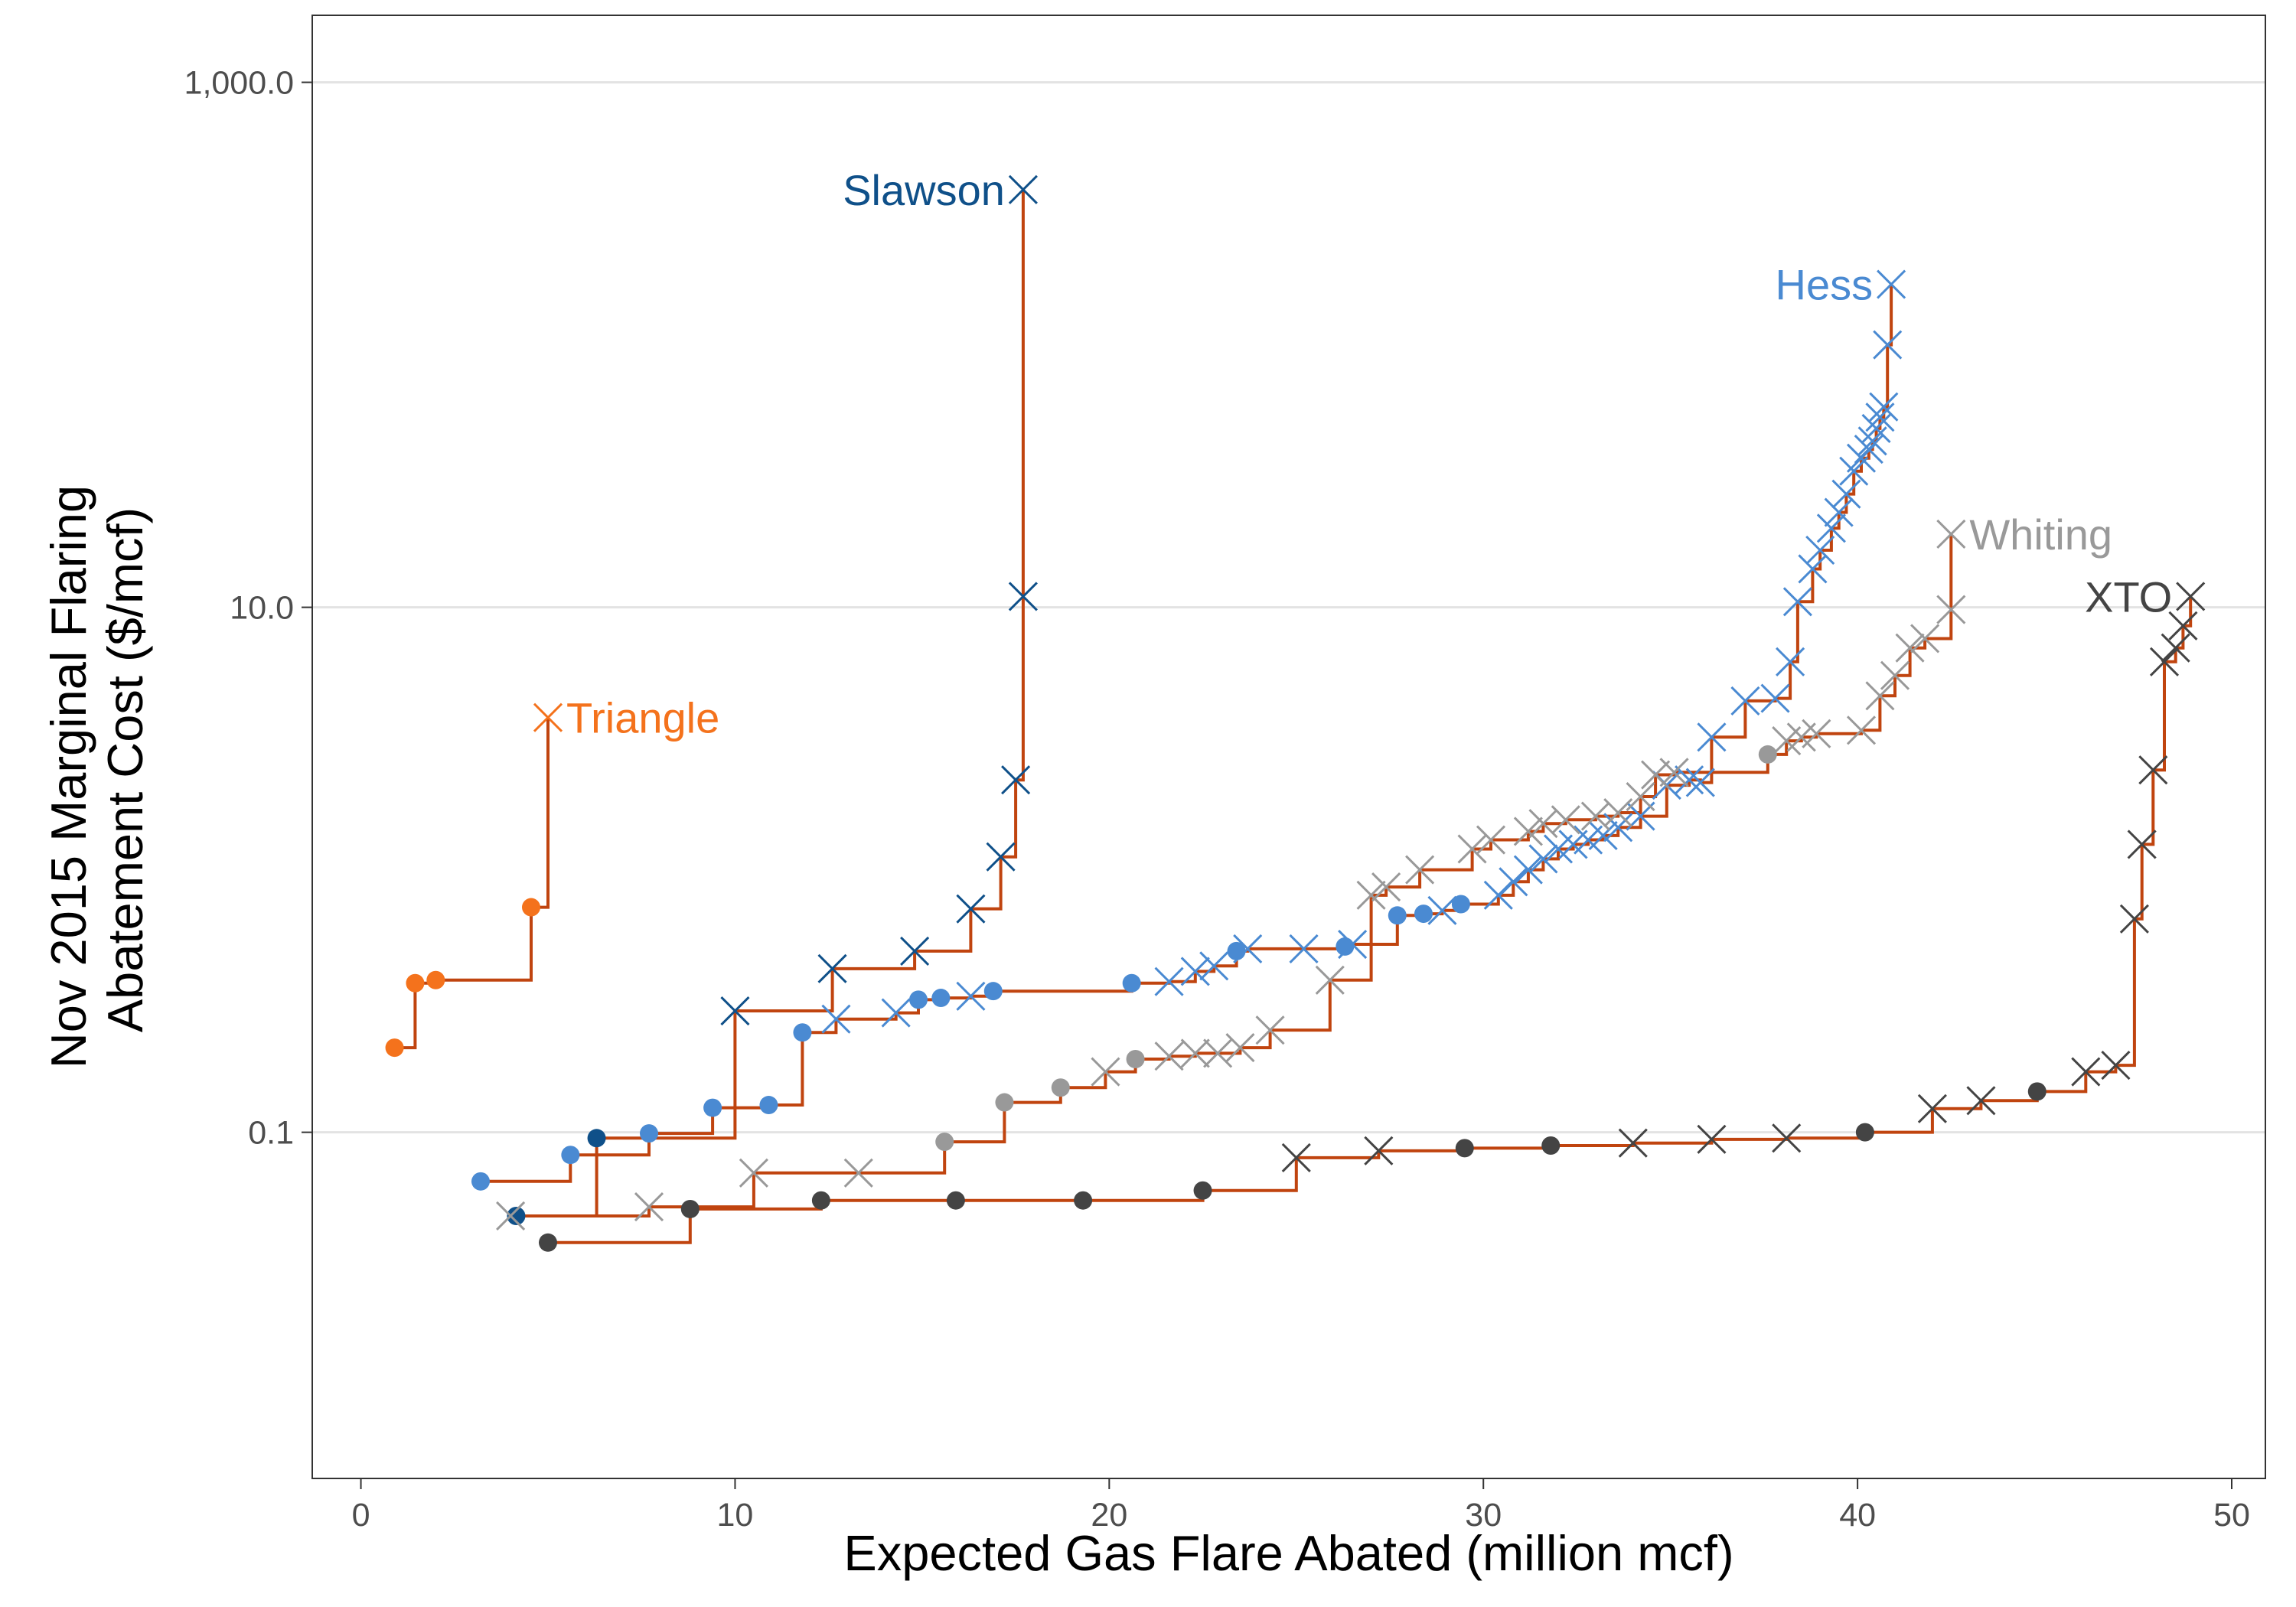 This screenshot has width=2296, height=1607. What do you see at coordinates (239, 83) in the screenshot?
I see `y-tick-label-2: 1,000.0` at bounding box center [239, 83].